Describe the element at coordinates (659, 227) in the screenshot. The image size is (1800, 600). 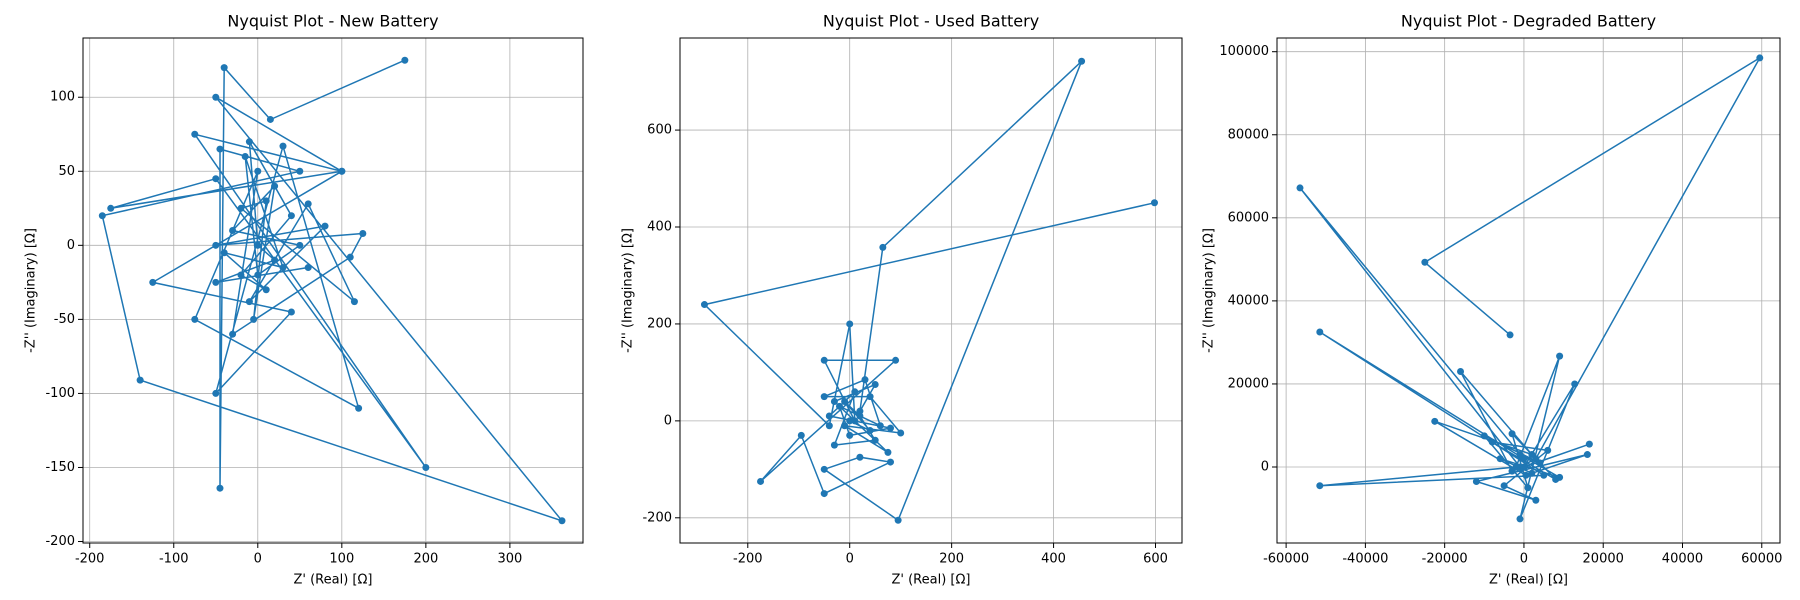
I see `y-tick-label: 400` at that location.